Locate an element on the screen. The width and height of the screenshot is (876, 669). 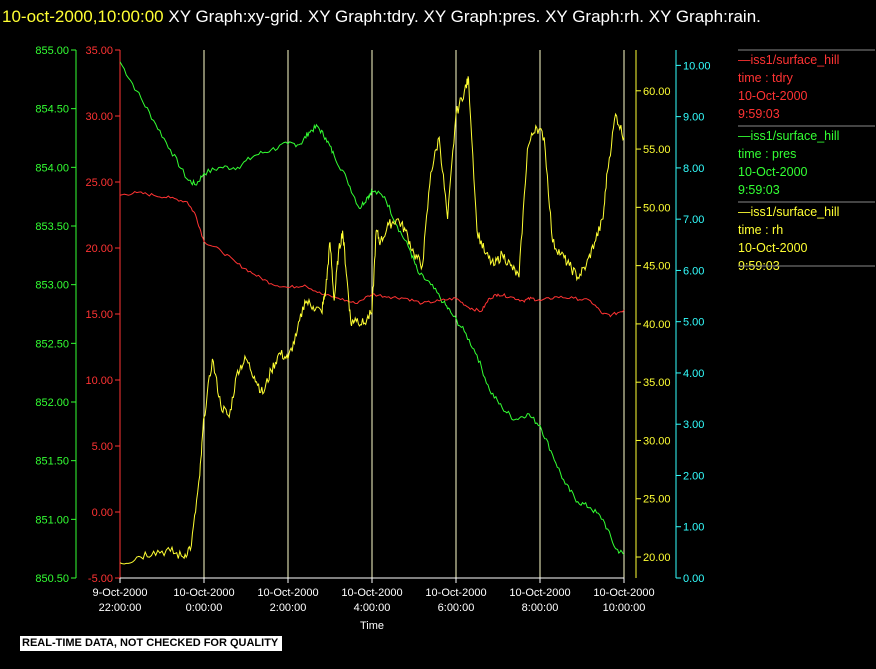
title-graph-xy-grid: XY Graph:xy-grid. is located at coordinates (236, 16).